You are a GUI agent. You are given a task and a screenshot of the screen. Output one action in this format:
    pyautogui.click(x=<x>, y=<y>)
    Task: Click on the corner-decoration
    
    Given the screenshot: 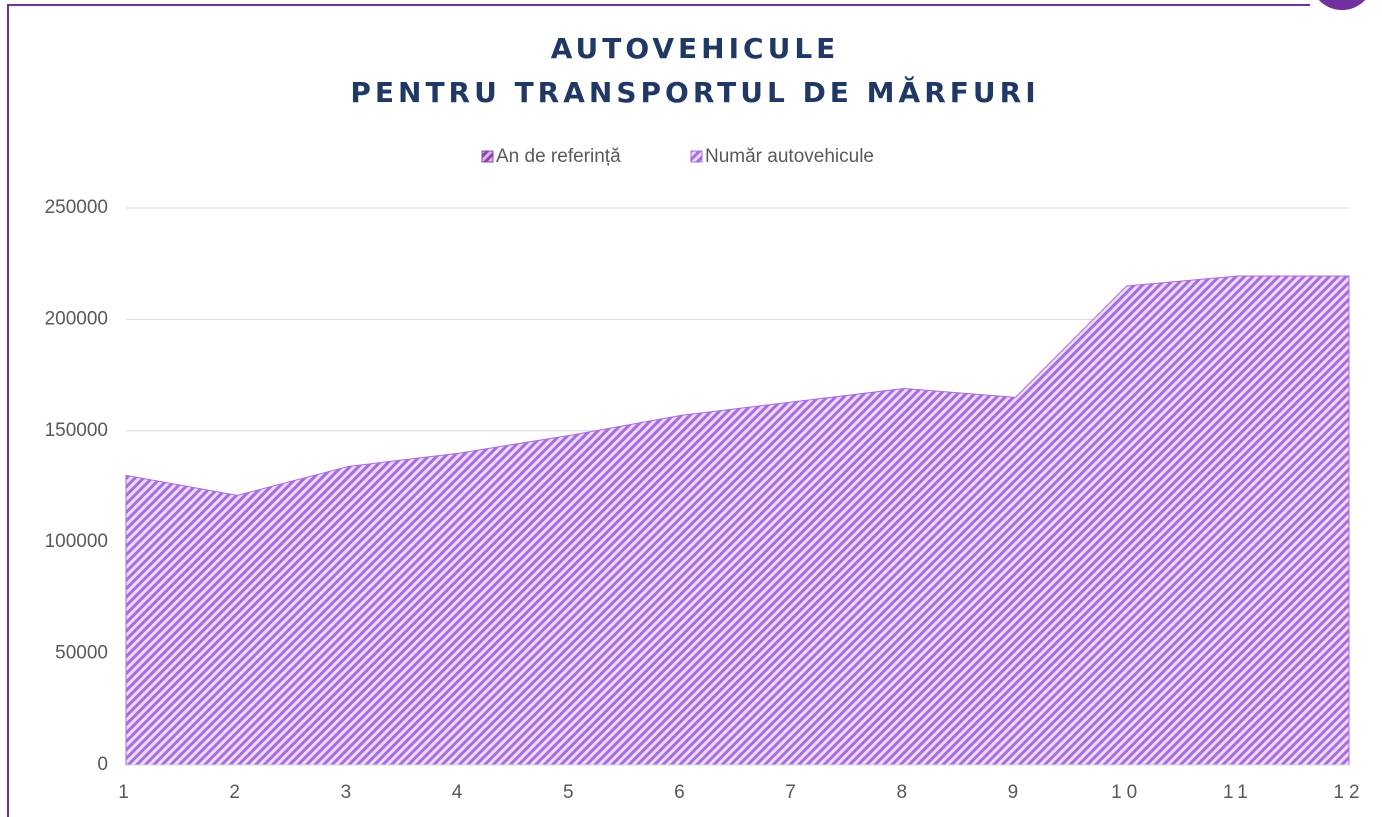 What is the action you would take?
    pyautogui.click(x=1342, y=5)
    